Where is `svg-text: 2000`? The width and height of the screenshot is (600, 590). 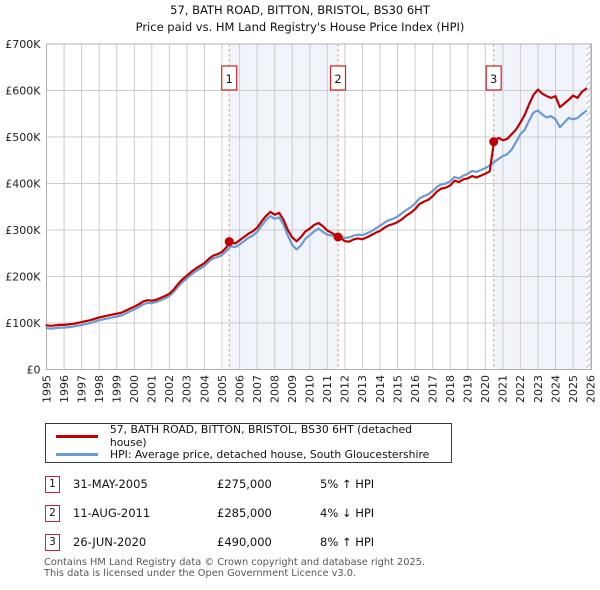
svg-text: 2000 is located at coordinates (134, 389).